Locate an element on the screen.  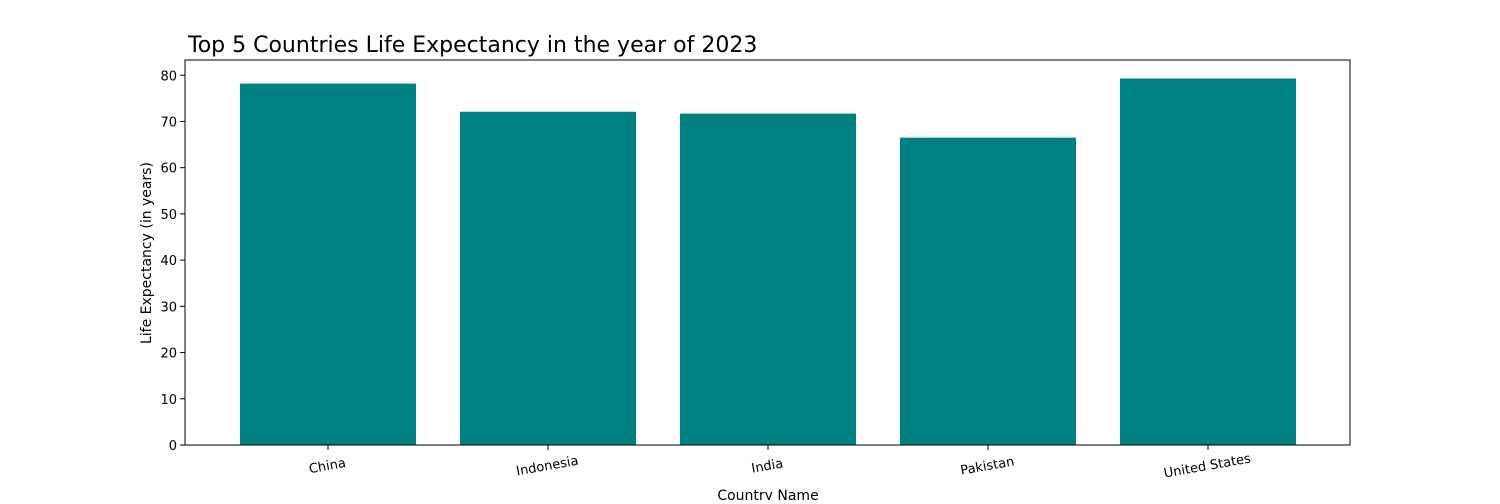
x-tick-label: Pakistan is located at coordinates (987, 466).